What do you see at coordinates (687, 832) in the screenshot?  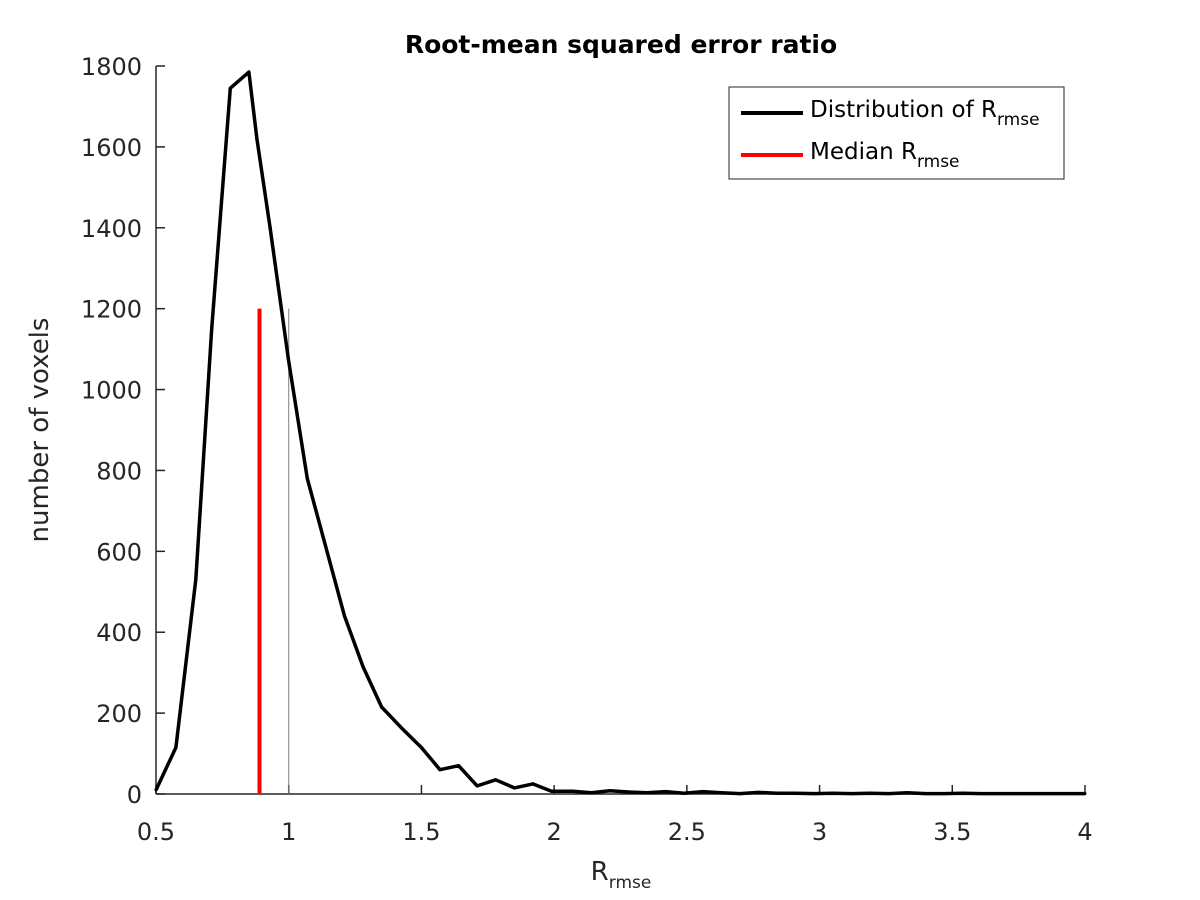 I see `x-tick-label: 2.5` at bounding box center [687, 832].